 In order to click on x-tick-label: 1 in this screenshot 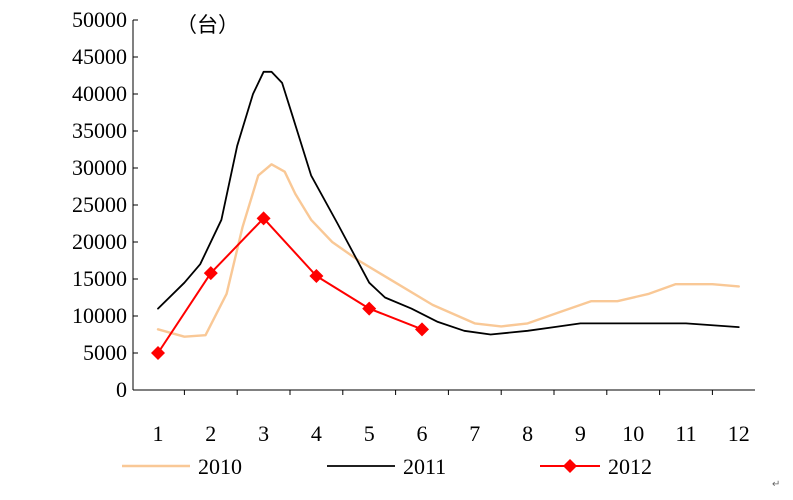, I will do `click(158, 433)`.